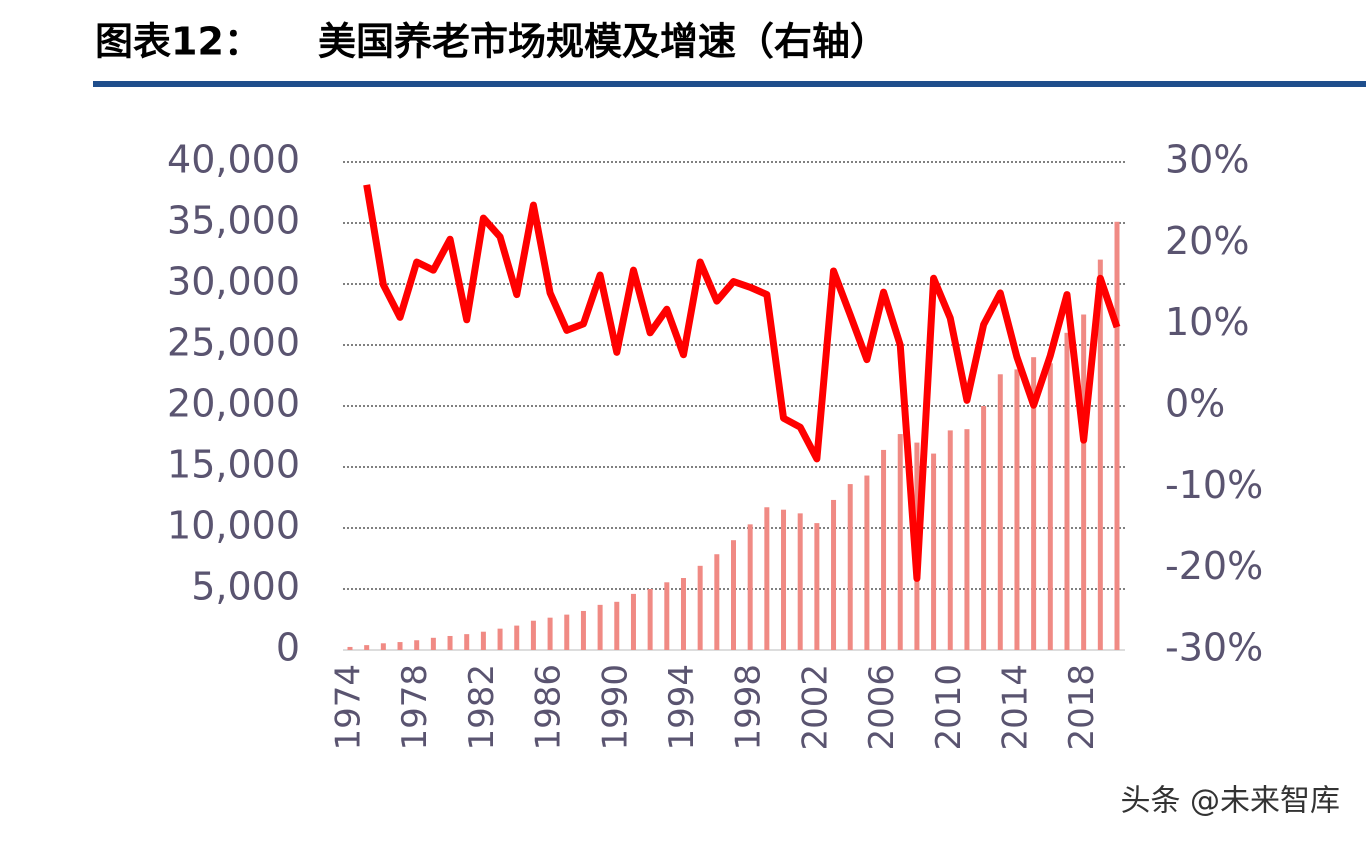  I want to click on x-tick-label: 1978, so click(415, 707).